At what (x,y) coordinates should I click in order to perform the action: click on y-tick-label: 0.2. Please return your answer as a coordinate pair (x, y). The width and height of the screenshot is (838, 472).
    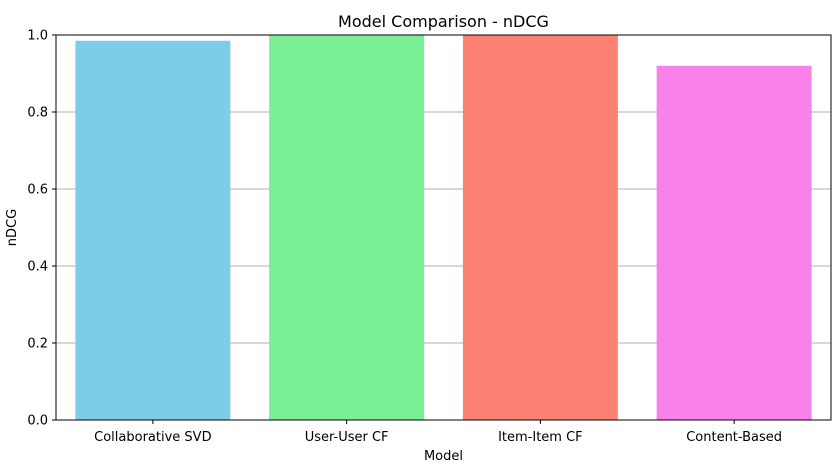
    Looking at the image, I should click on (37, 344).